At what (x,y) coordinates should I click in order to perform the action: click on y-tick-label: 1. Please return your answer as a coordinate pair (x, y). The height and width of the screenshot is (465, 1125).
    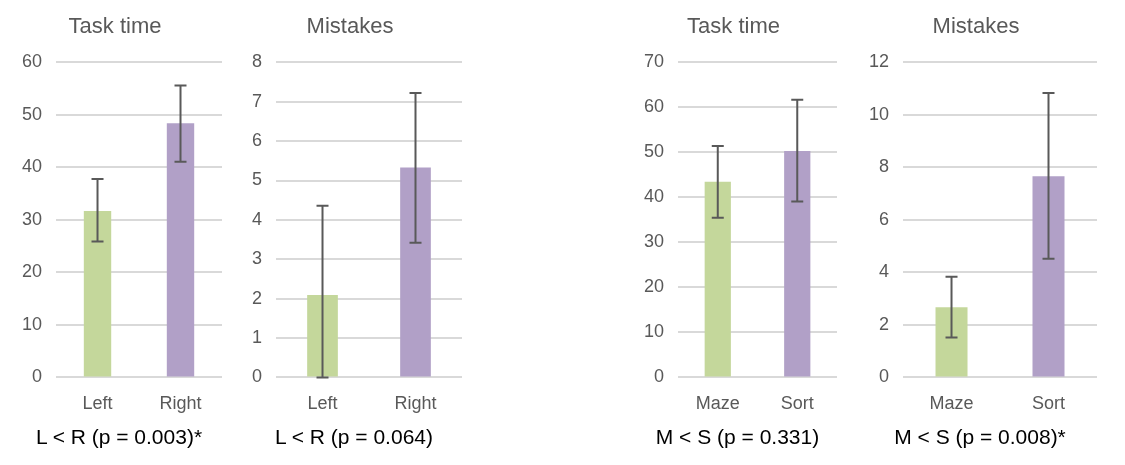
    Looking at the image, I should click on (257, 336).